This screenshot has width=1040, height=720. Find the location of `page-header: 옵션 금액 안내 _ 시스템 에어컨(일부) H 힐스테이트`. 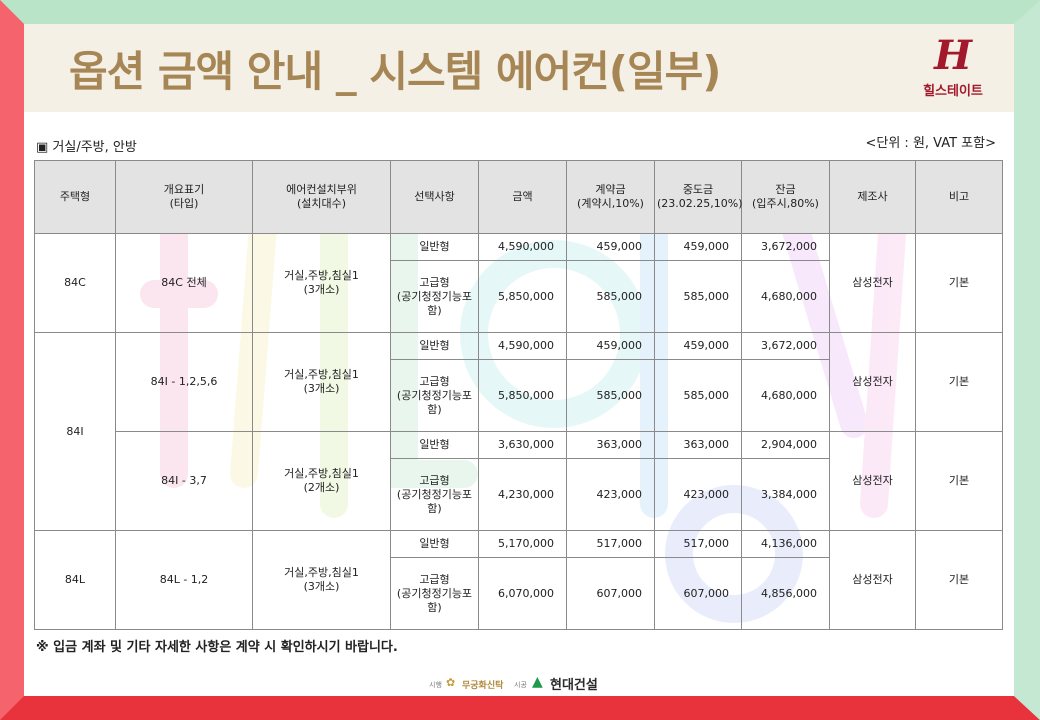

page-header: 옵션 금액 안내 _ 시스템 에어컨(일부) H 힐스테이트 is located at coordinates (519, 68).